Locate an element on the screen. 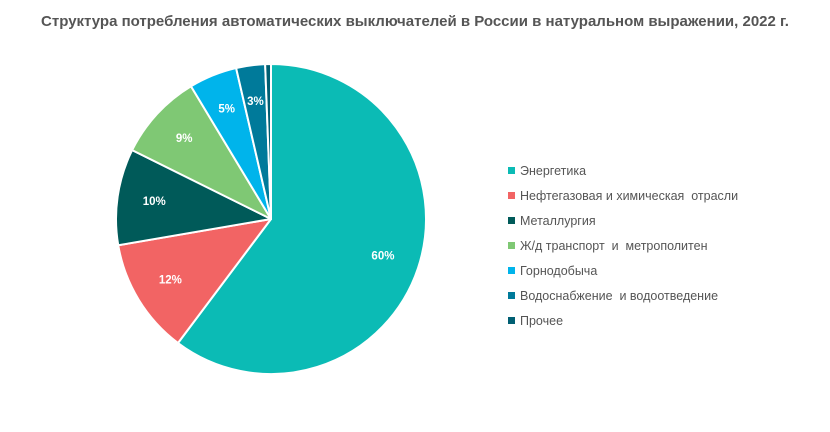 The width and height of the screenshot is (830, 432). legend-label: Прочее is located at coordinates (542, 320).